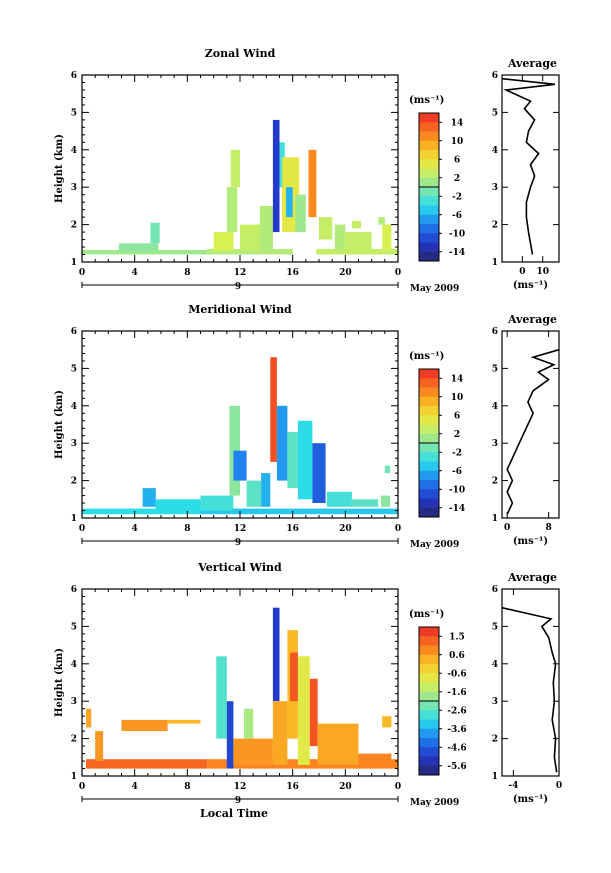 The image size is (611, 873). Describe the element at coordinates (456, 693) in the screenshot. I see `colorbar-tick-label: -1.6` at that location.